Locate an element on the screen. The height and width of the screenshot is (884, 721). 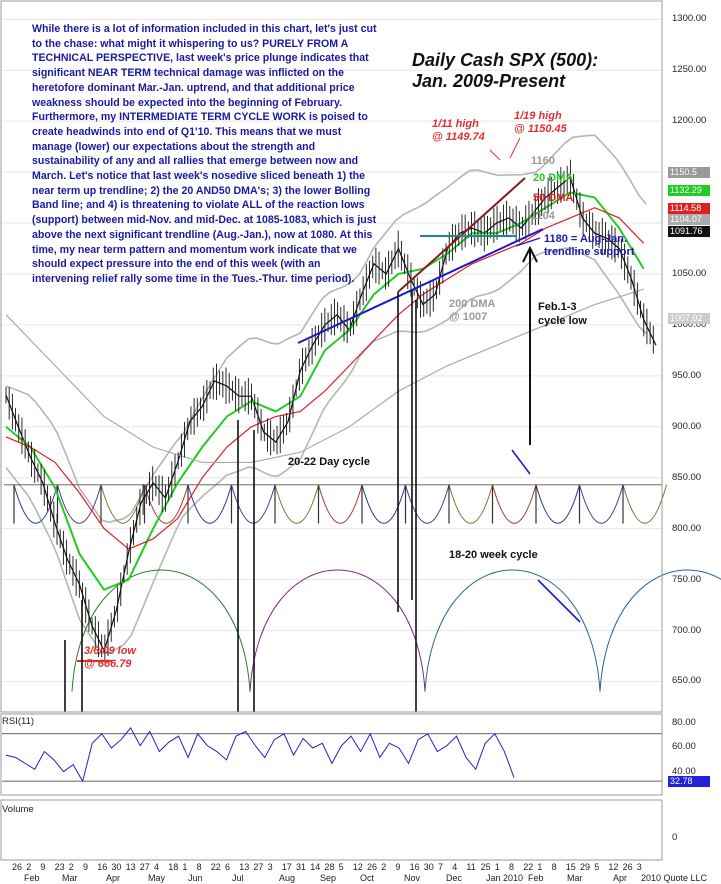
high-1-pointer is located at coordinates (495, 155).